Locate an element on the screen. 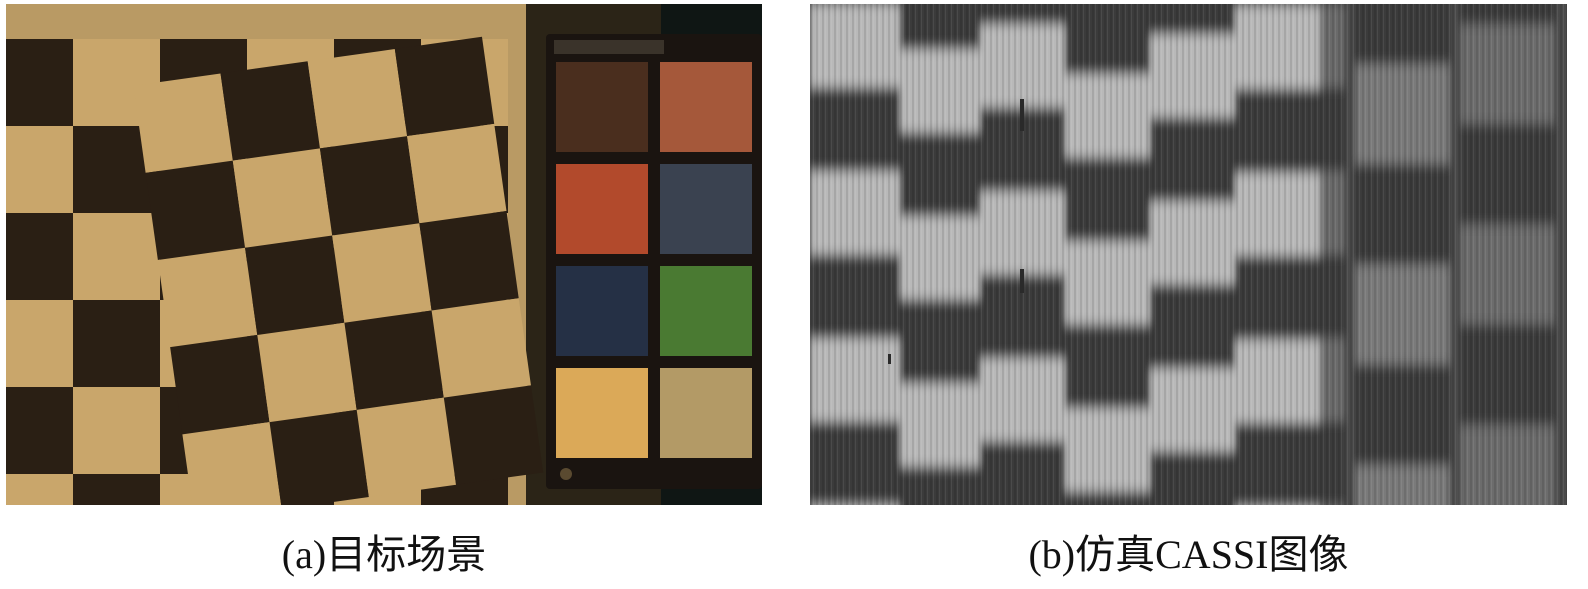 The width and height of the screenshot is (1588, 589). color-checker-chart is located at coordinates (654, 261).